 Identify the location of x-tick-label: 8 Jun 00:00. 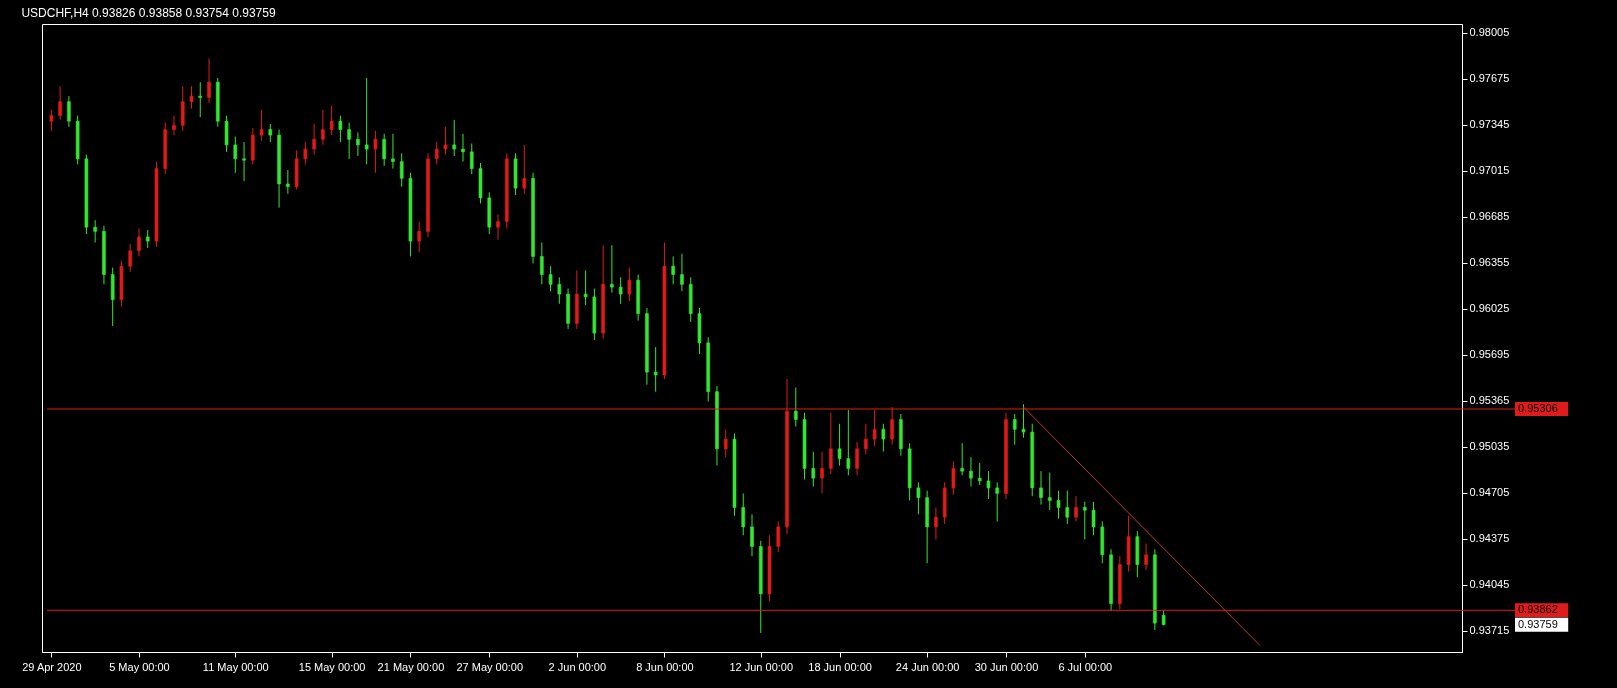
(665, 666).